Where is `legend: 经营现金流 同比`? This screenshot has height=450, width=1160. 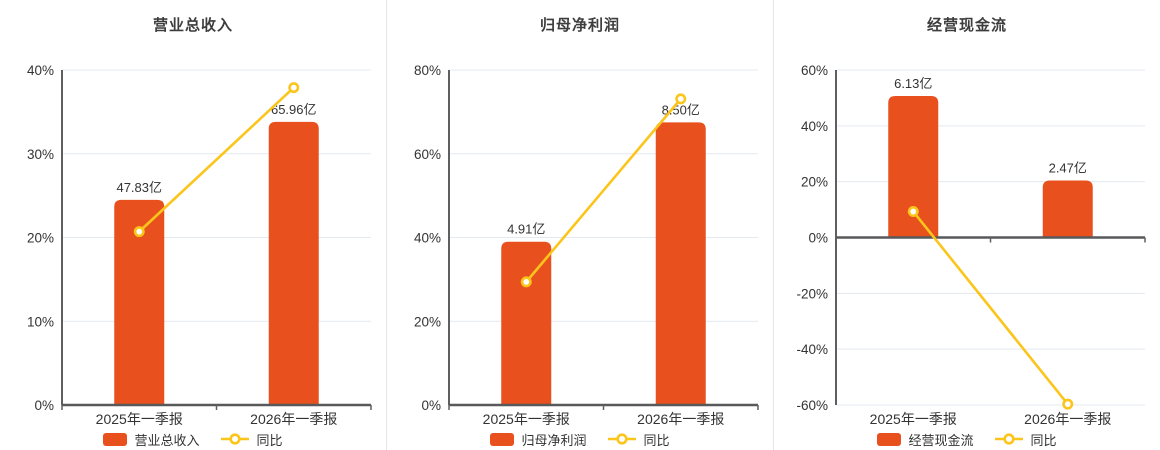 legend: 经营现金流 同比 is located at coordinates (967, 439).